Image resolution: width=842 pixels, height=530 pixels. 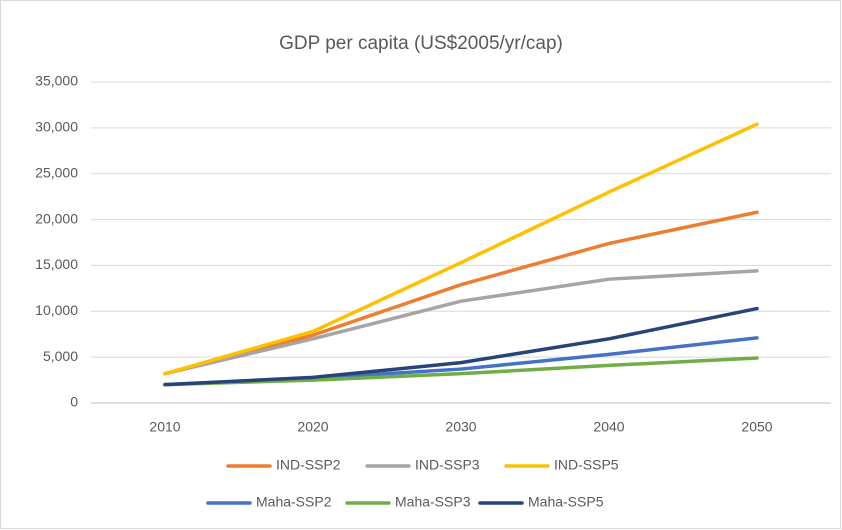 What do you see at coordinates (164, 427) in the screenshot?
I see `x-tick-label: 2010` at bounding box center [164, 427].